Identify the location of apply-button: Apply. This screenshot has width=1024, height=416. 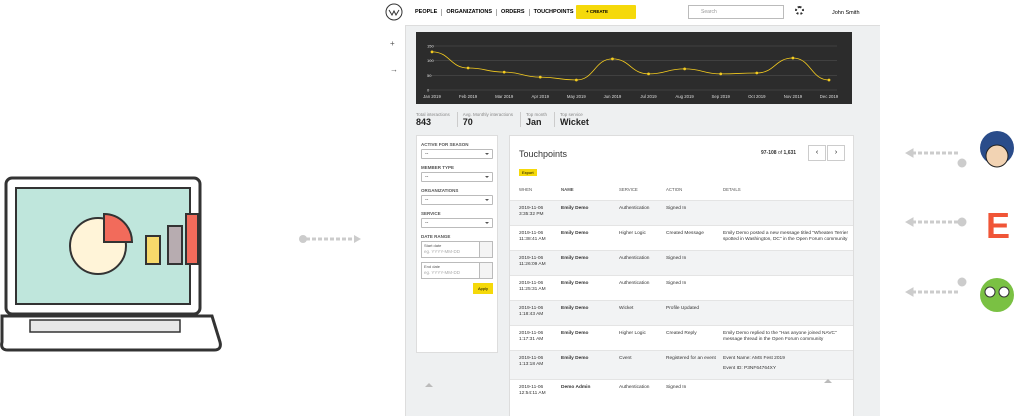
(483, 288).